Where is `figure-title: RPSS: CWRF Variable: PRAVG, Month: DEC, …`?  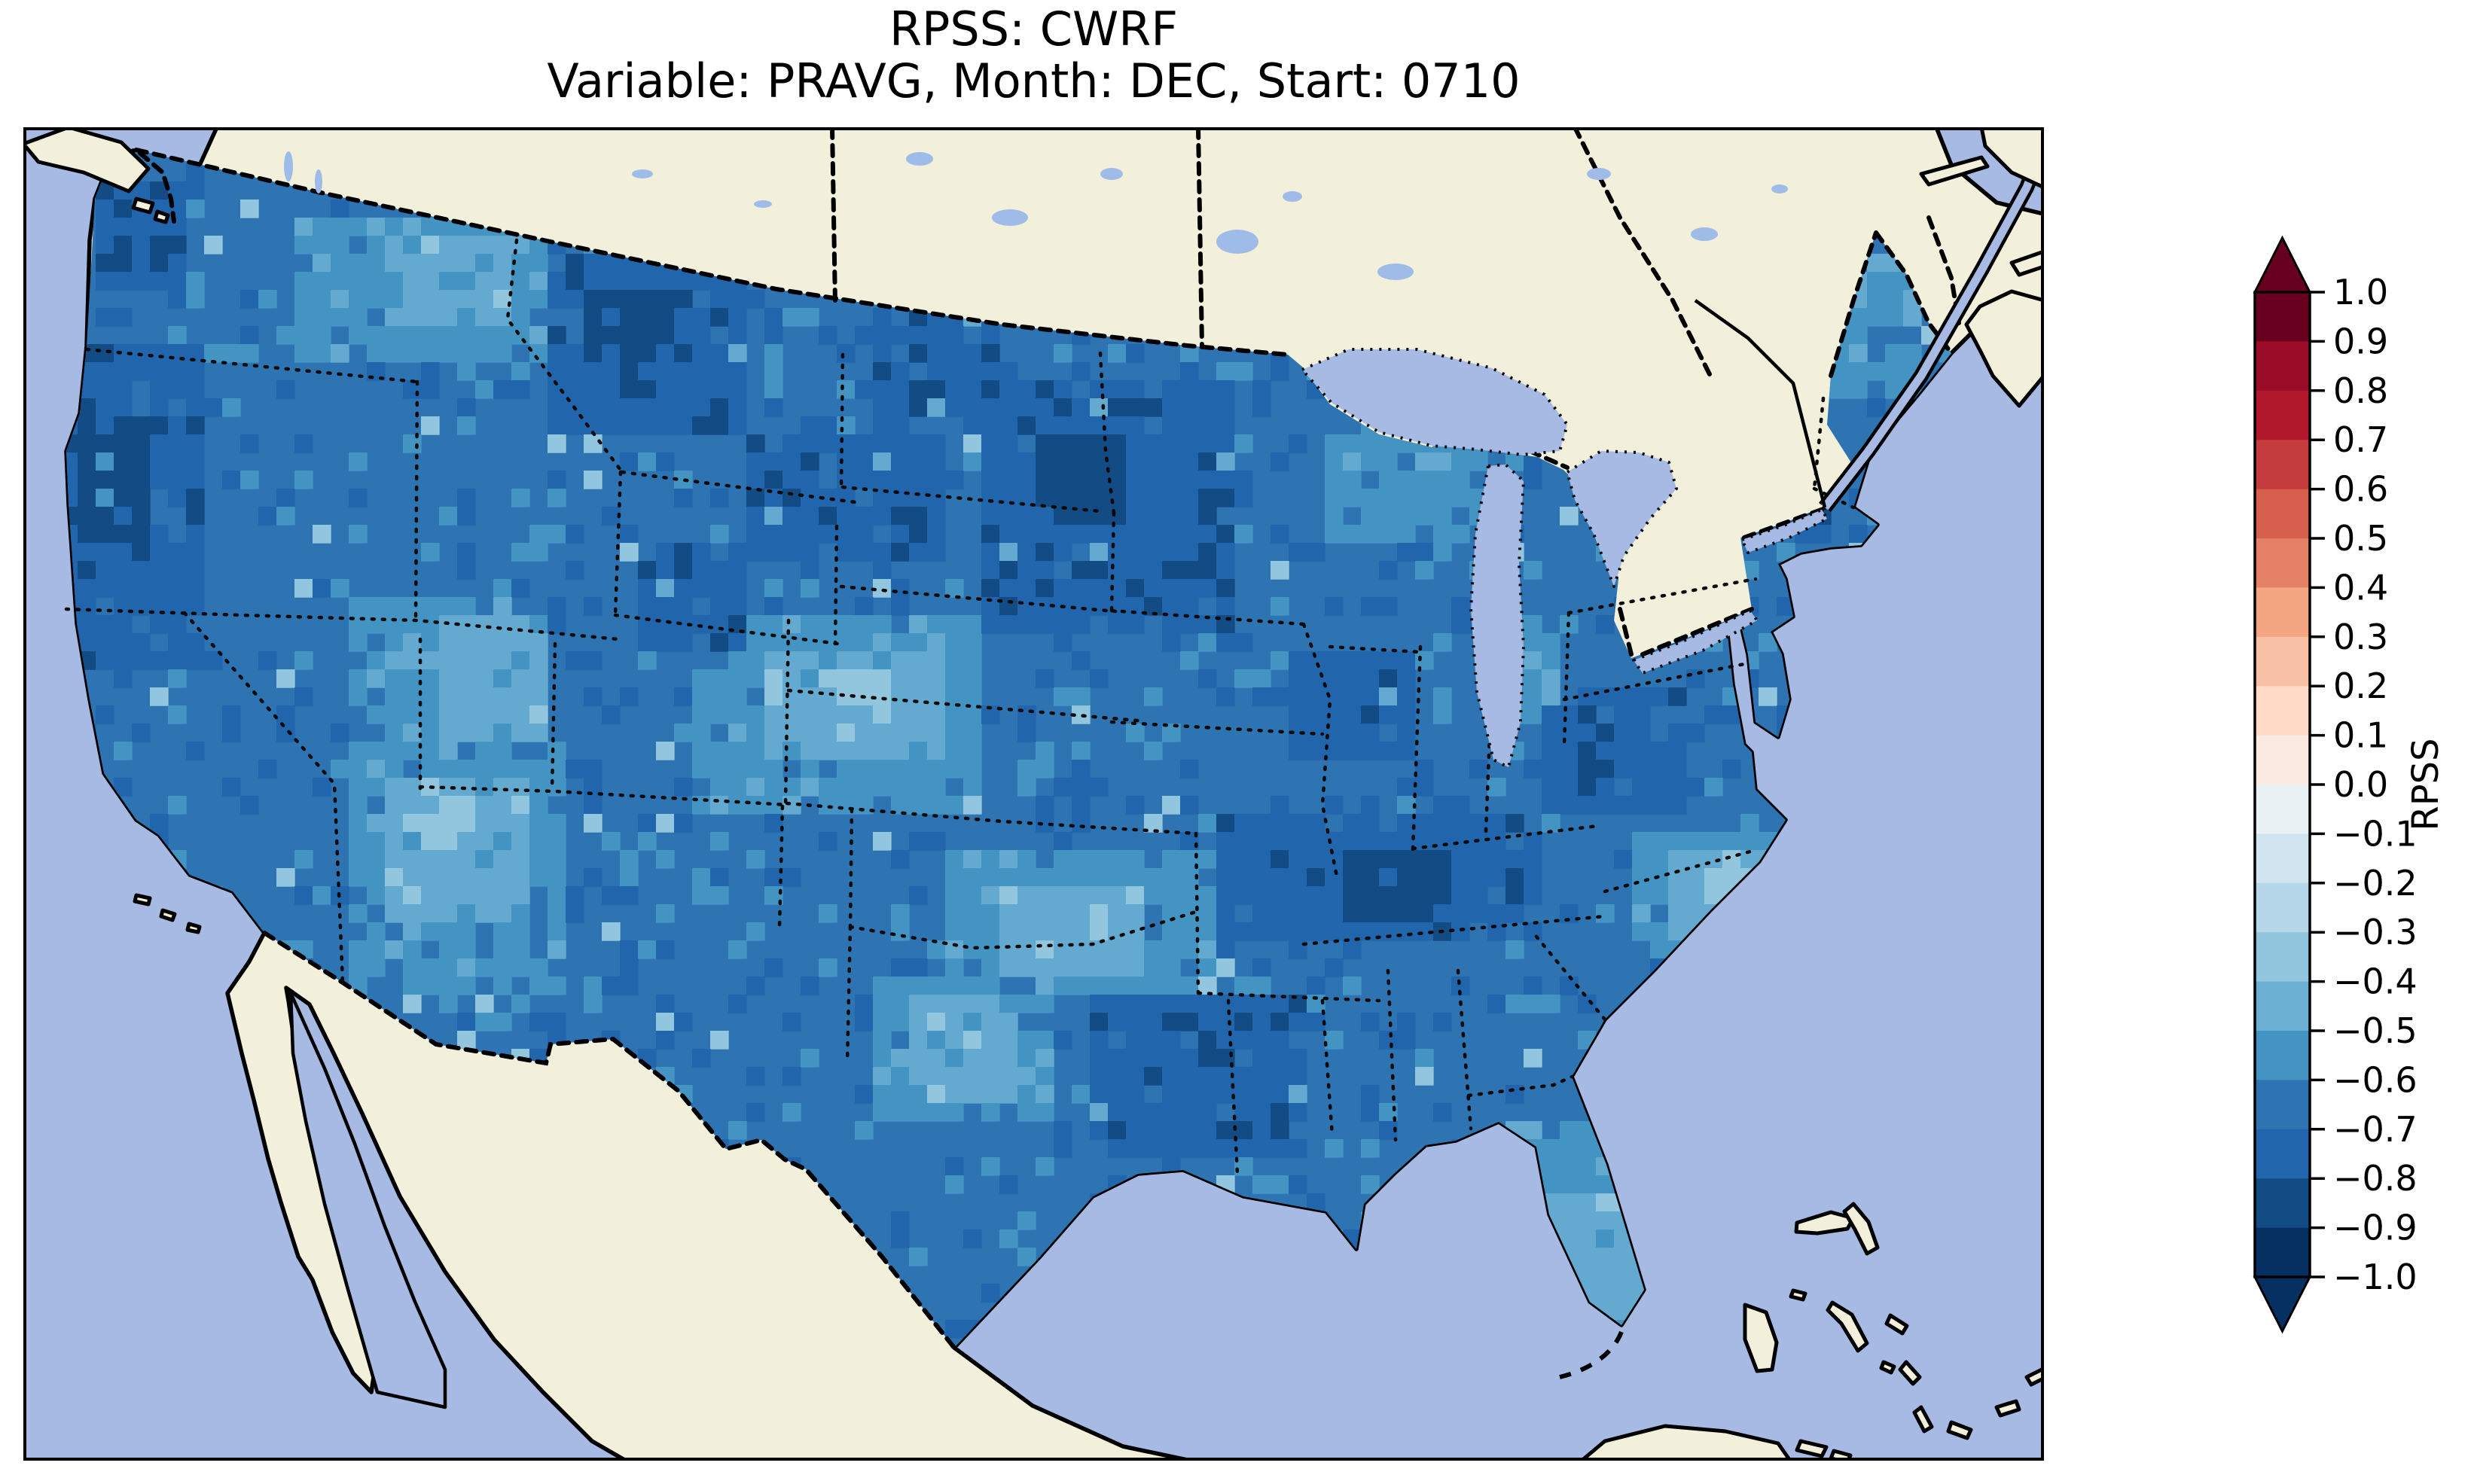
figure-title: RPSS: CWRF Variable: PRAVG, Month: DEC, … is located at coordinates (1033, 55).